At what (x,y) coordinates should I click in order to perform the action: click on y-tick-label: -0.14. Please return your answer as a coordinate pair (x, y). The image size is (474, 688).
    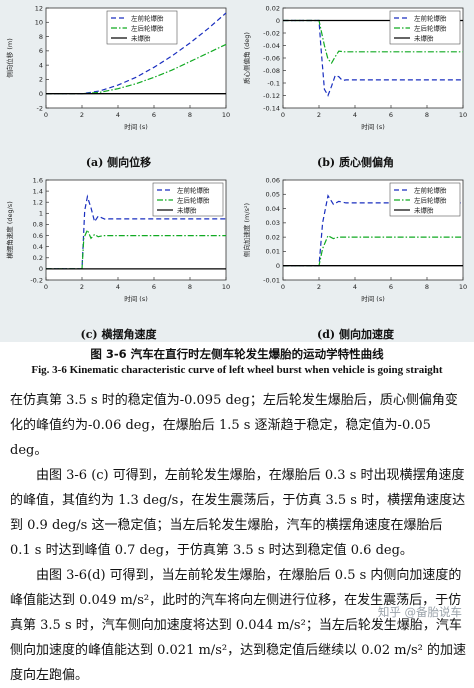
    Looking at the image, I should click on (271, 108).